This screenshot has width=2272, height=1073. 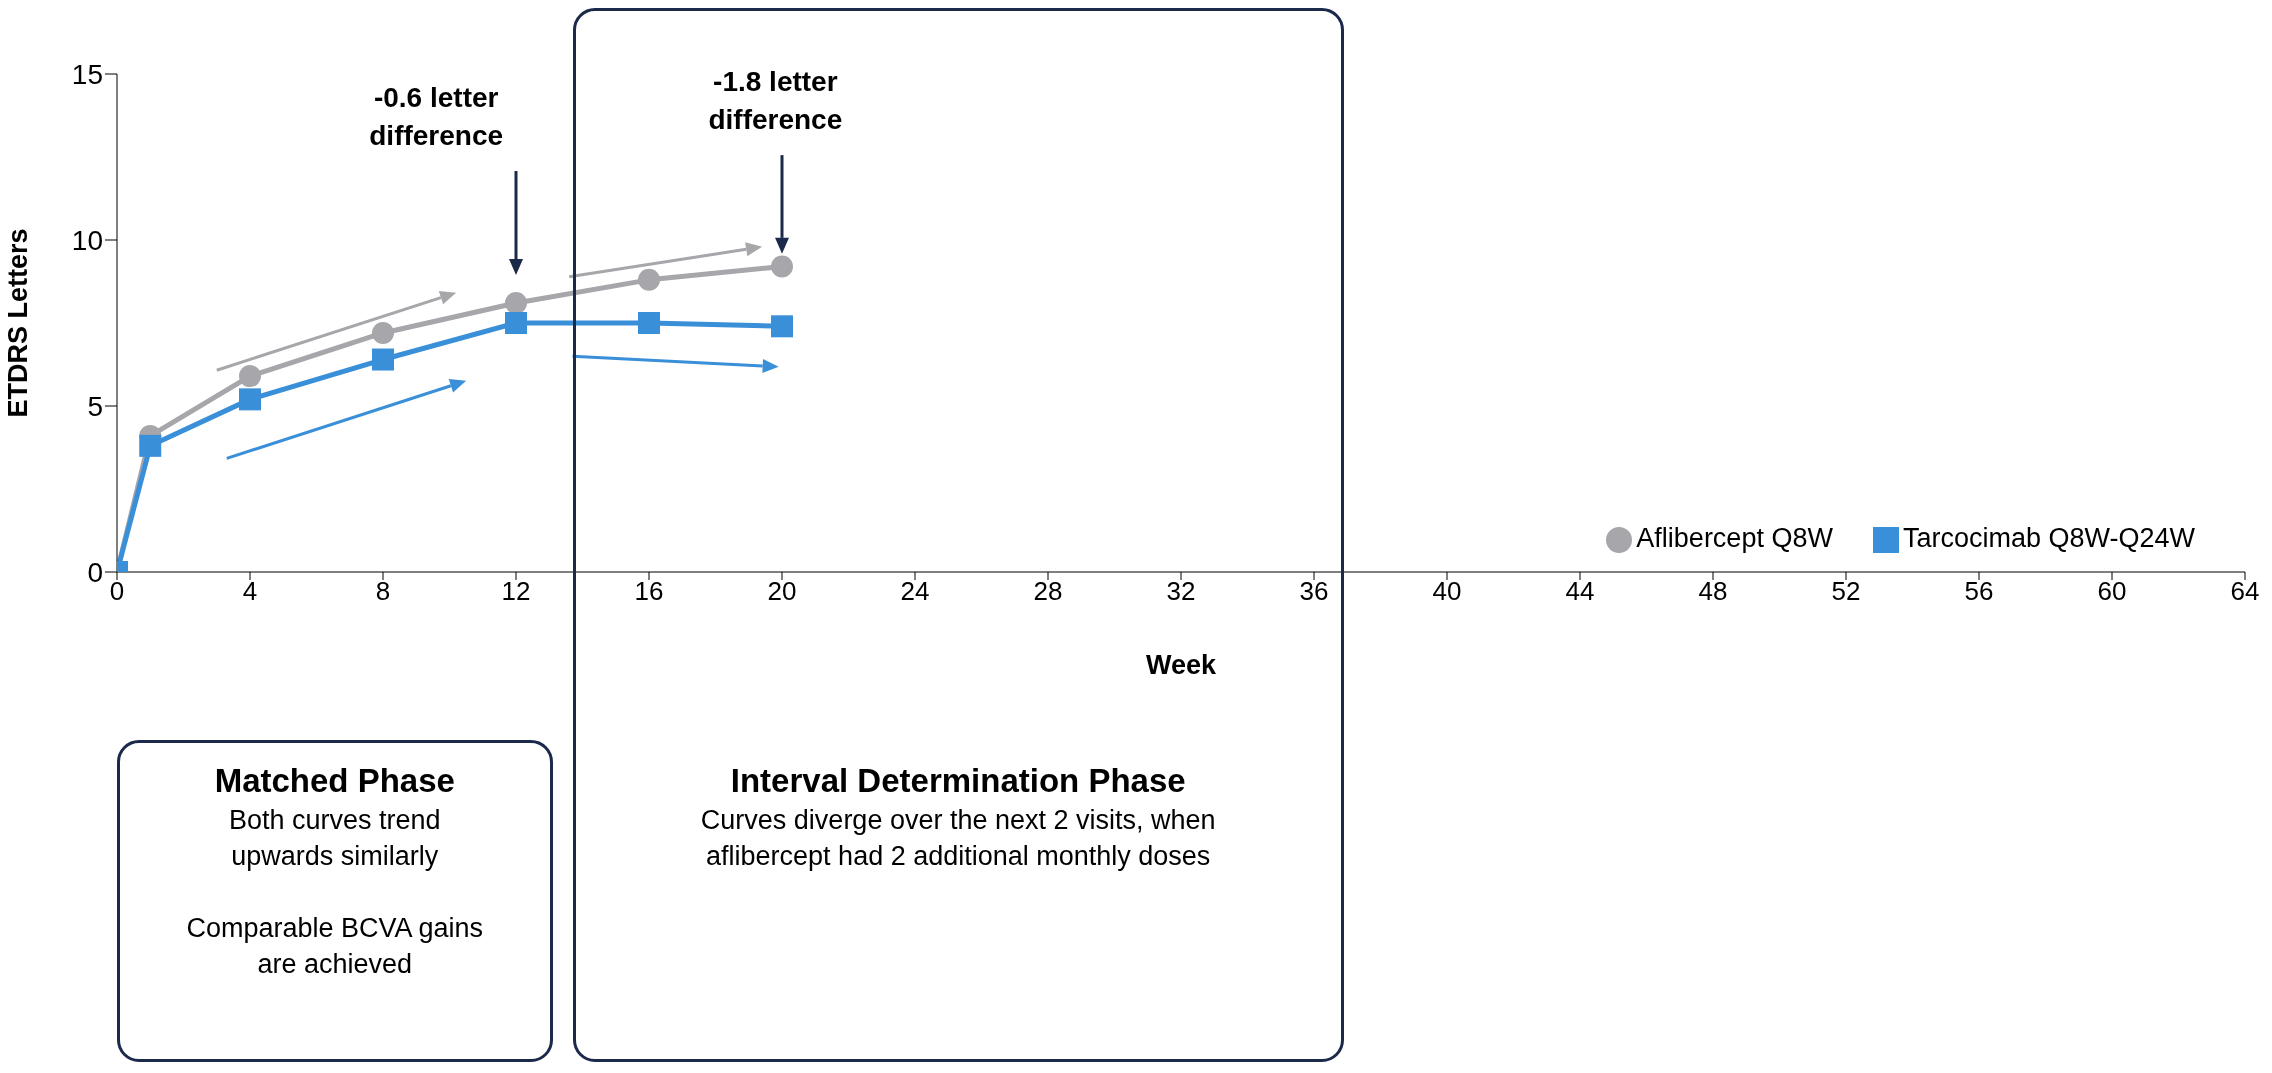 I want to click on x-tick-label: 4, so click(x=250, y=591).